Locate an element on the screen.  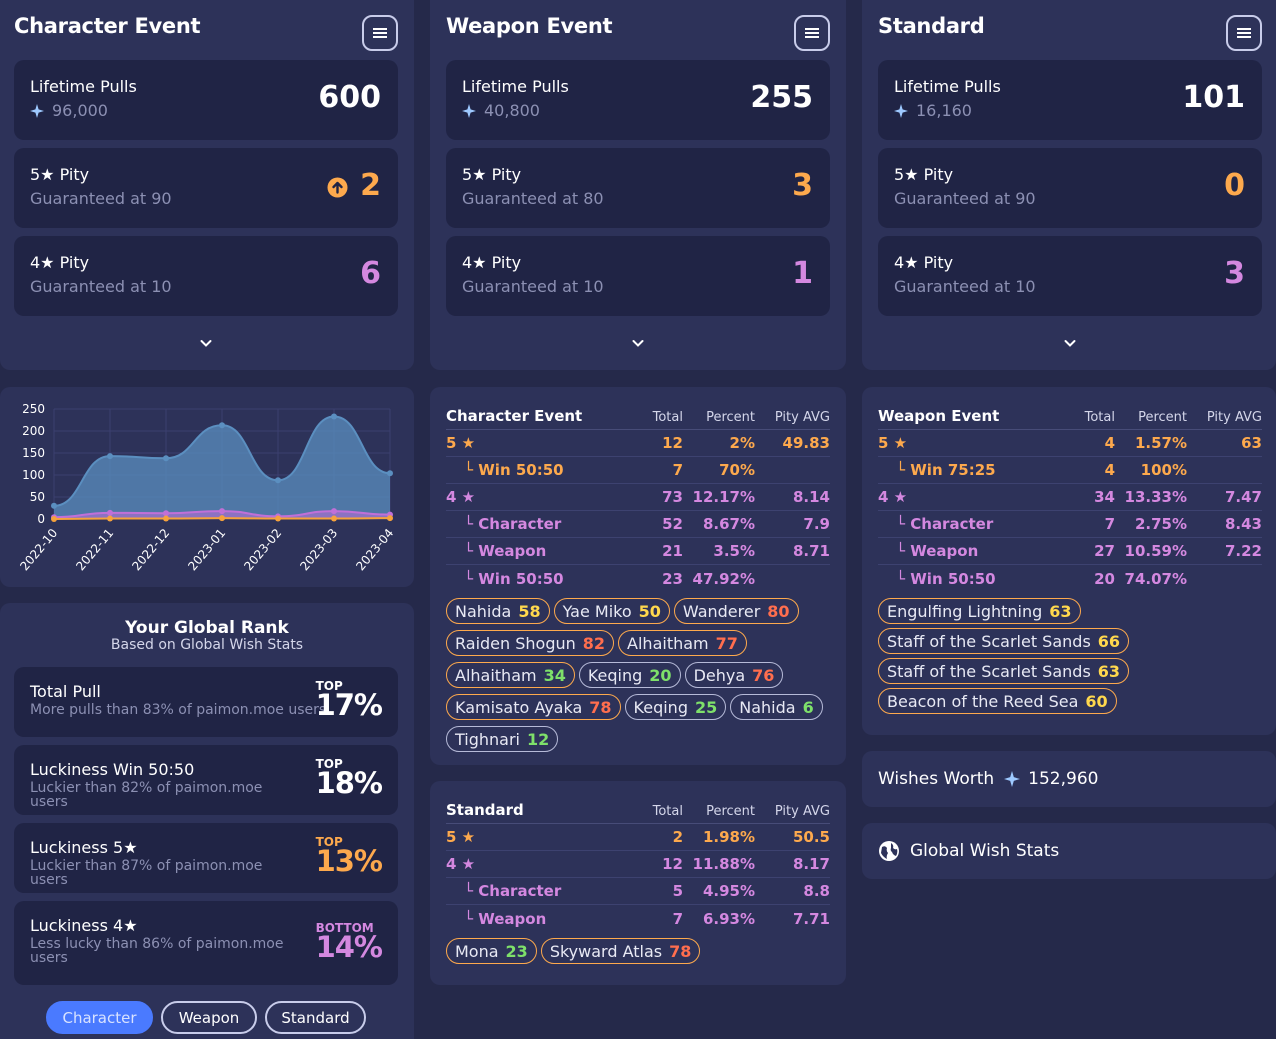
lifetime-label: Lifetime Pulls is located at coordinates (515, 86).